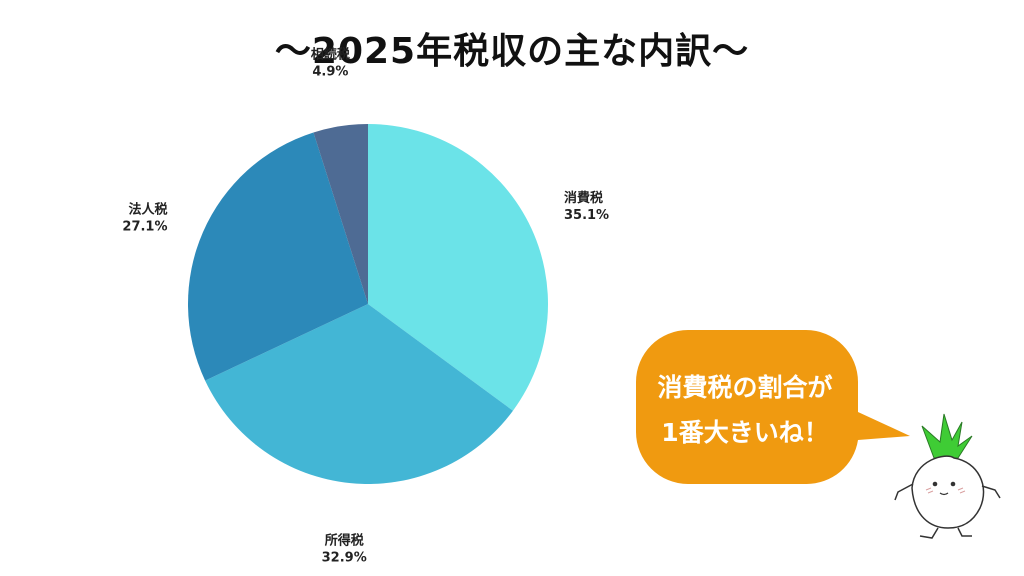  I want to click on speech-bubble: 消費税の割合が 1番大きいね！, so click(773, 407).